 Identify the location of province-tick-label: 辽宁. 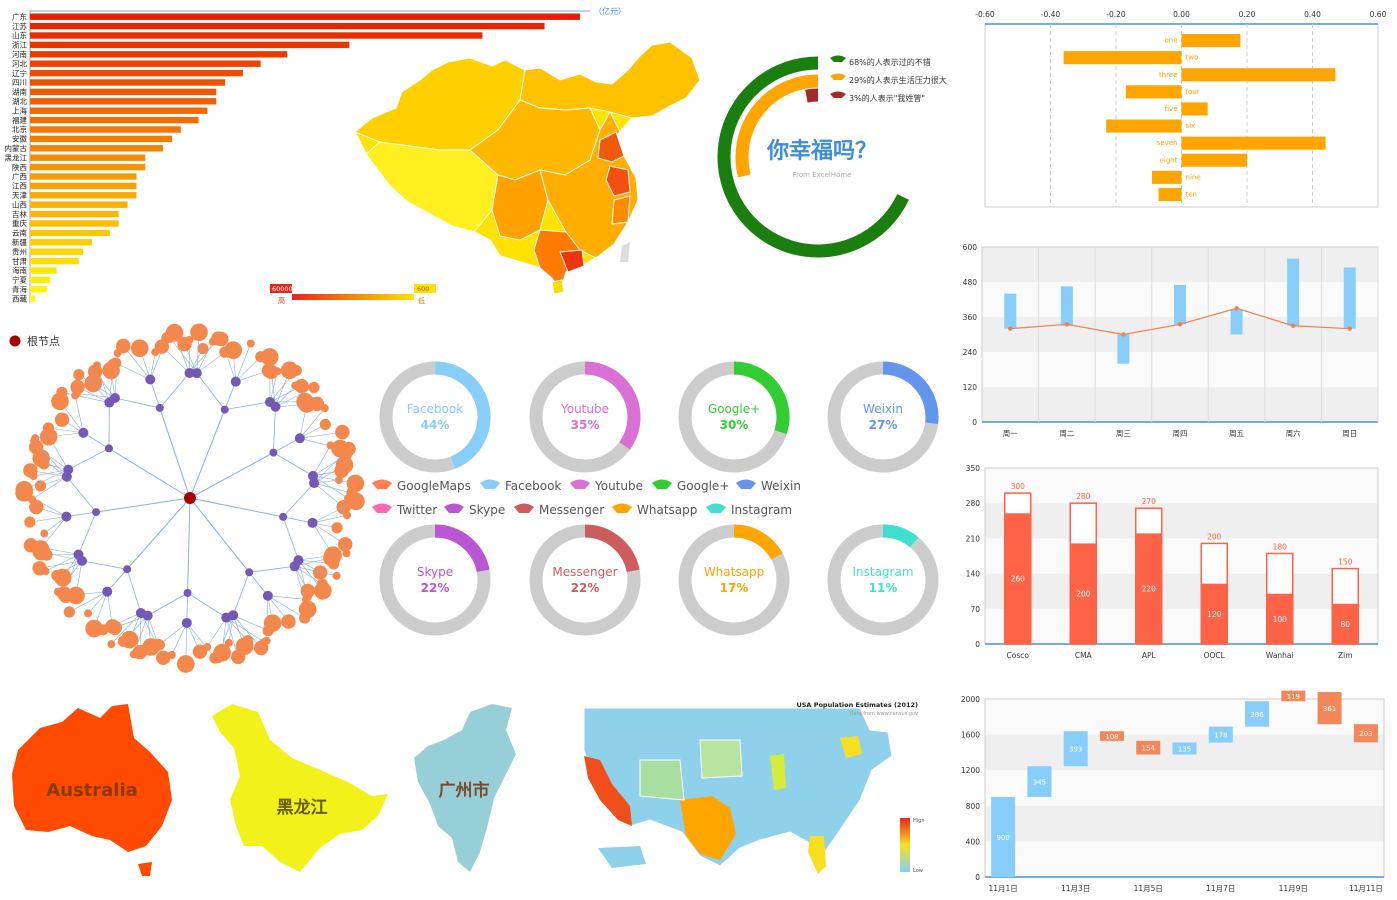
(19, 73).